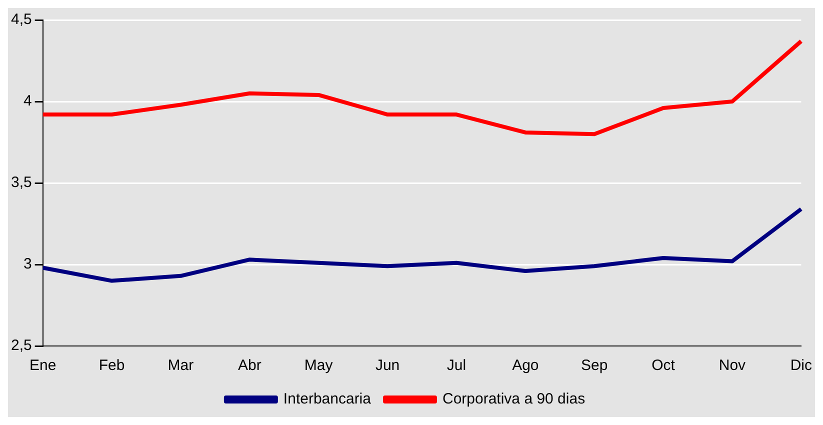  I want to click on y-tick-label: 3,5, so click(21, 183).